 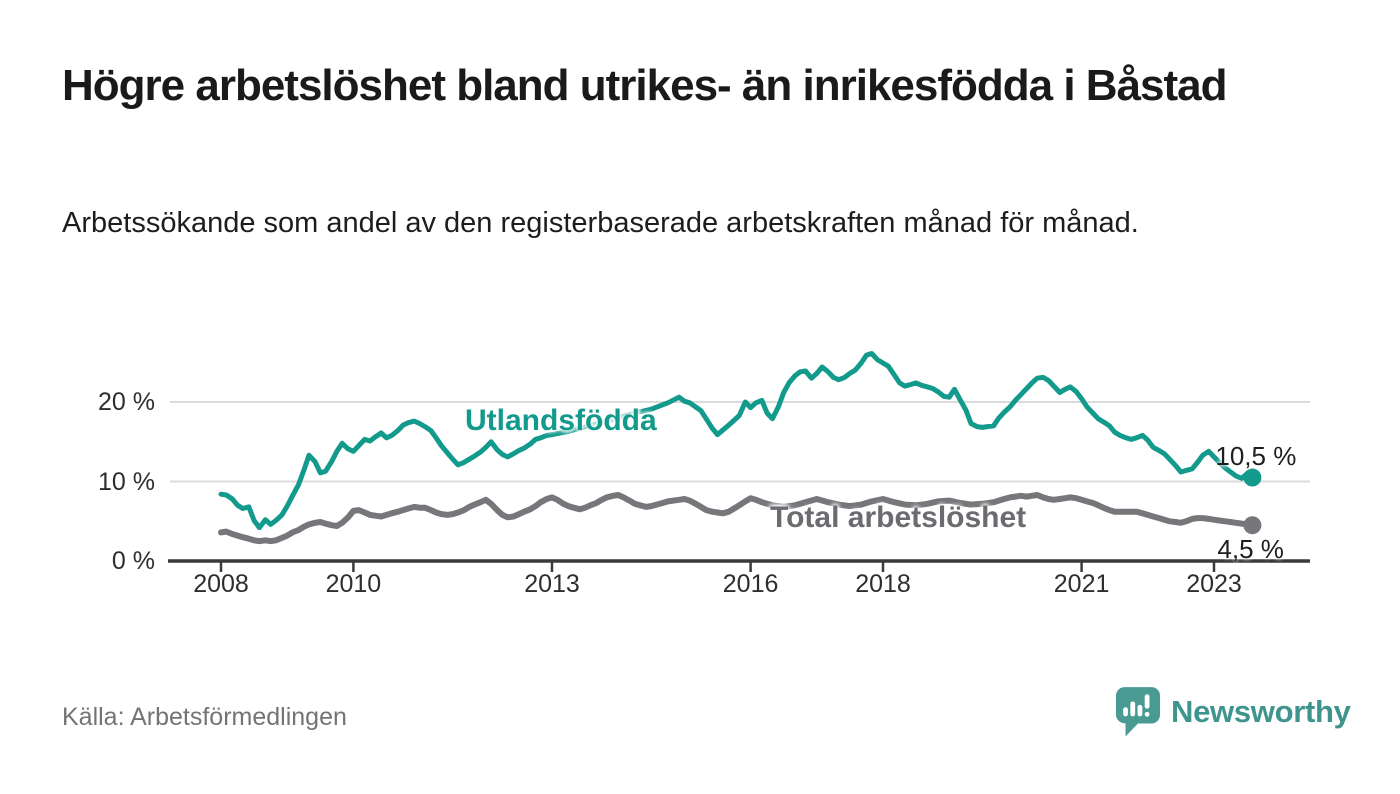 What do you see at coordinates (898, 517) in the screenshot?
I see `series-label-total: Total arbetslöshet` at bounding box center [898, 517].